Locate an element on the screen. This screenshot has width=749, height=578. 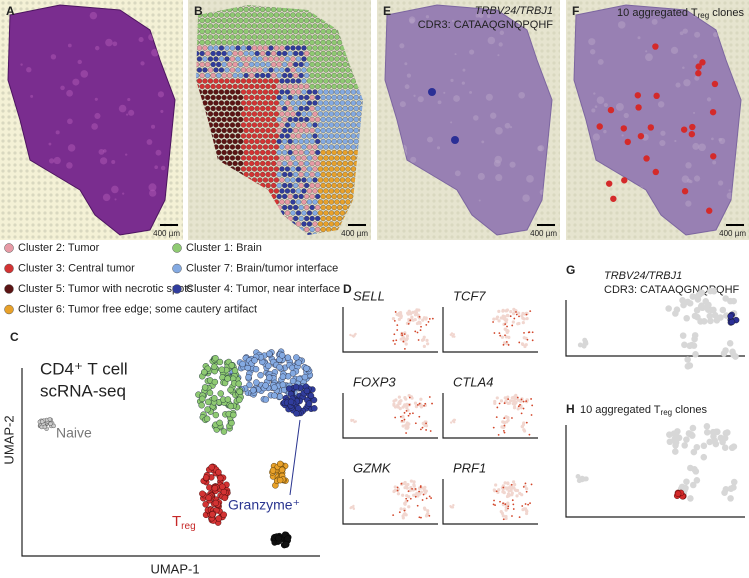
axes is located at coordinates (390, 416).